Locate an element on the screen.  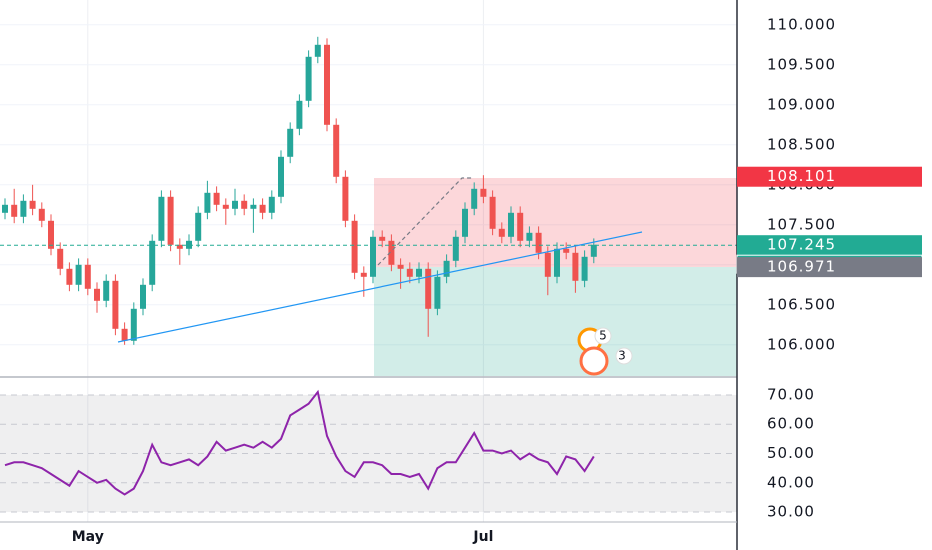
y-tick-label: 40.00 is located at coordinates (791, 482).